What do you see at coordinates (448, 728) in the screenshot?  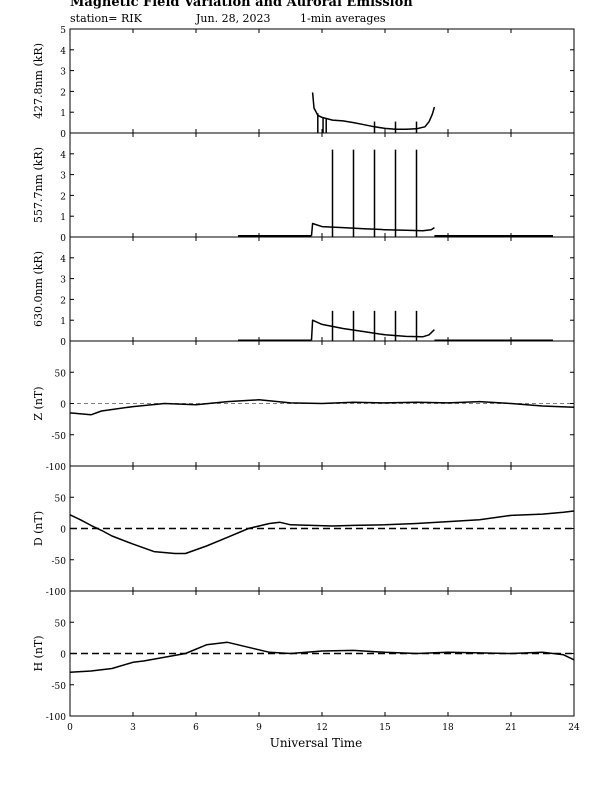 I see `x-tick-label: 18` at bounding box center [448, 728].